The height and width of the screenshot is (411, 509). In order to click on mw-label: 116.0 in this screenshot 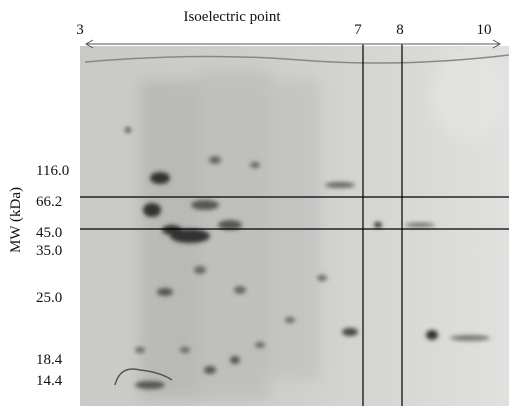, I will do `click(52, 171)`.